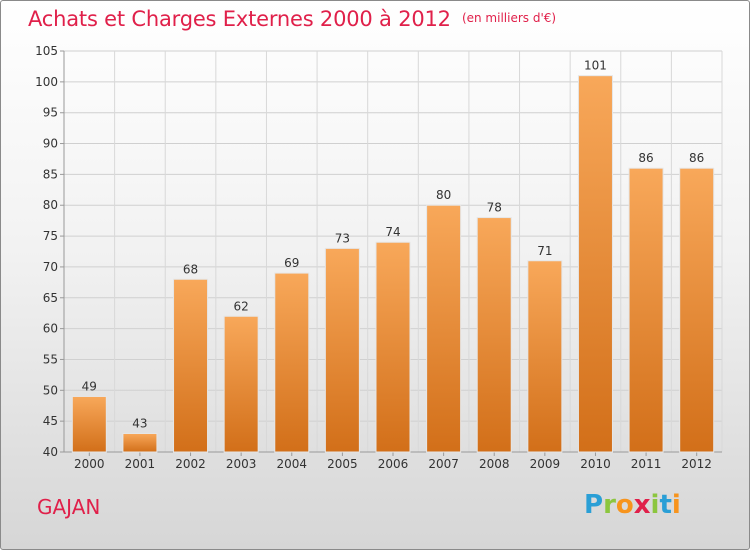 The width and height of the screenshot is (750, 550). I want to click on bar-value-label: 68, so click(190, 269).